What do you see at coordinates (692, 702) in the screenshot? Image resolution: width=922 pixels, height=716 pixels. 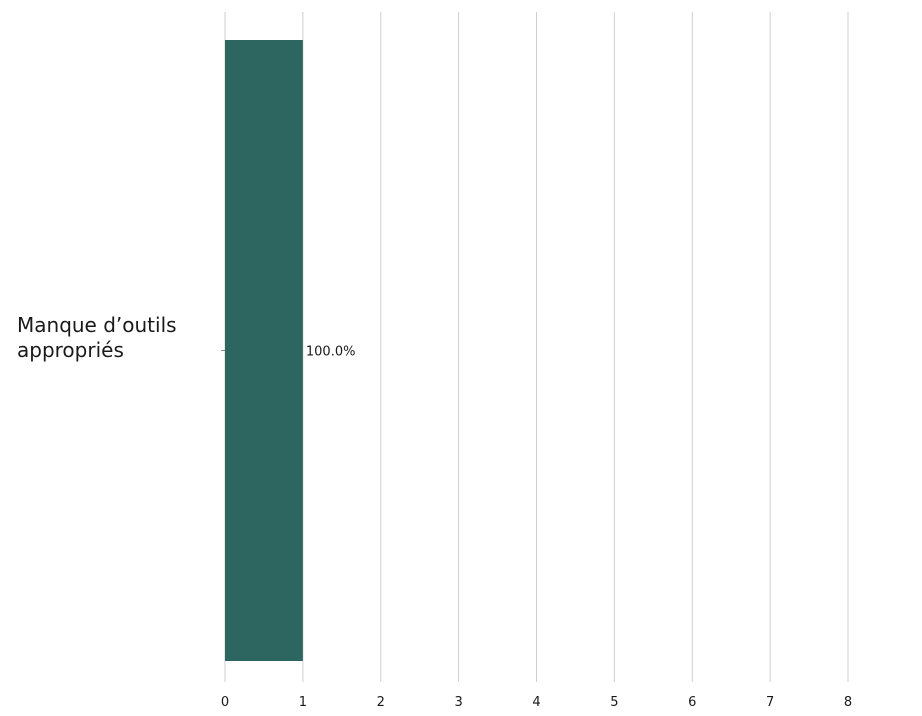 I see `x-tick-label-6: 6` at bounding box center [692, 702].